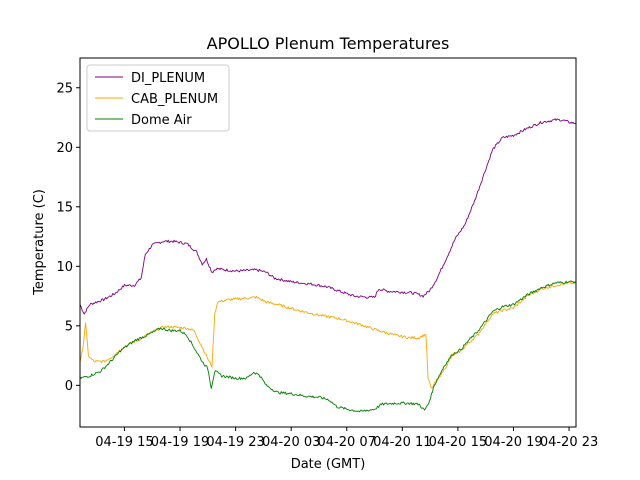 The width and height of the screenshot is (640, 480). I want to click on legend-label-cab-plenum: CAB_PLENUM, so click(174, 99).